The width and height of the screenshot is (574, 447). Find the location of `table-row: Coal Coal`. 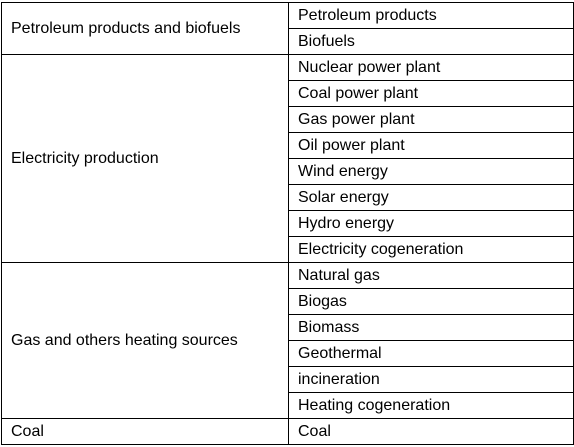

table-row: Coal Coal is located at coordinates (287, 431).